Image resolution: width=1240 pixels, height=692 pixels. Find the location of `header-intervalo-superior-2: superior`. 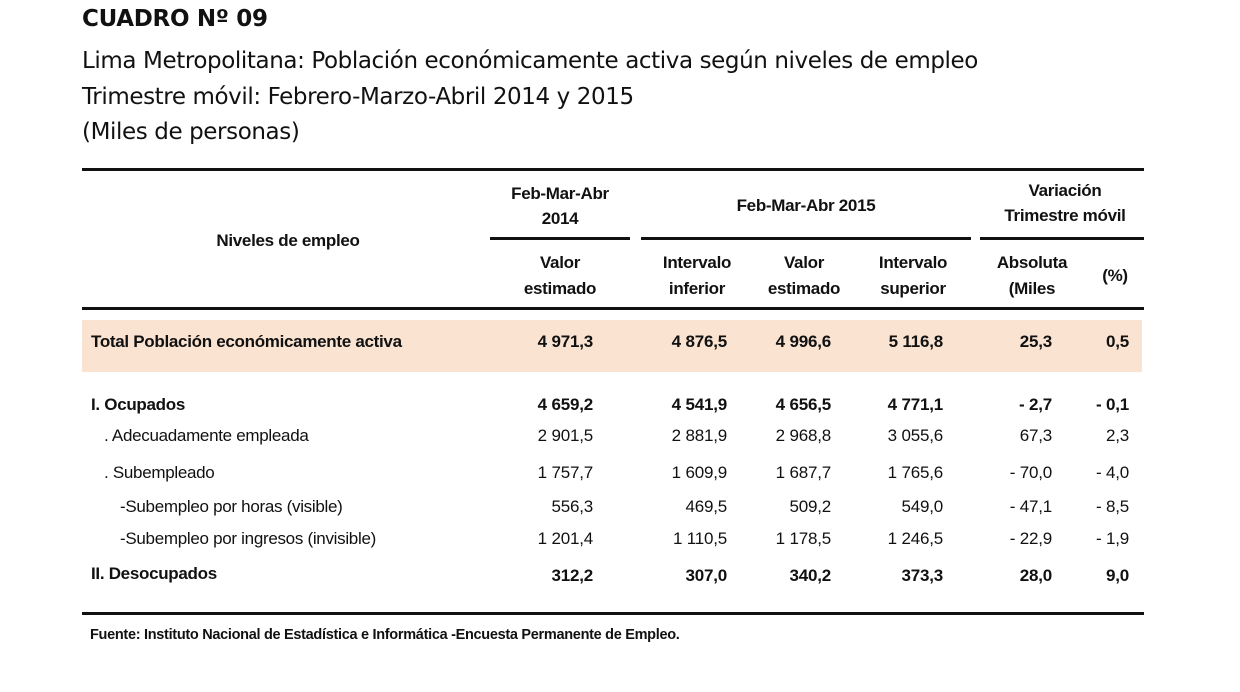

header-intervalo-superior-2: superior is located at coordinates (913, 288).